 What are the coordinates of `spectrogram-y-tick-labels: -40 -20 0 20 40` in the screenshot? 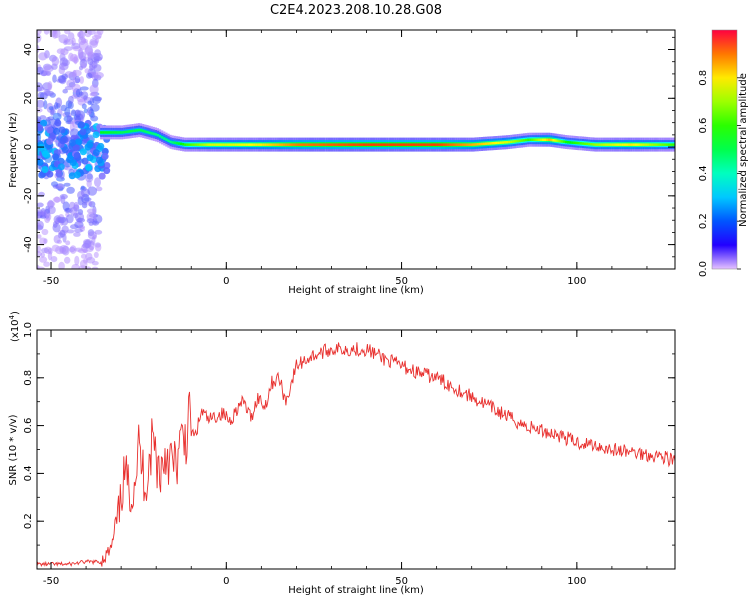 It's located at (28, 148).